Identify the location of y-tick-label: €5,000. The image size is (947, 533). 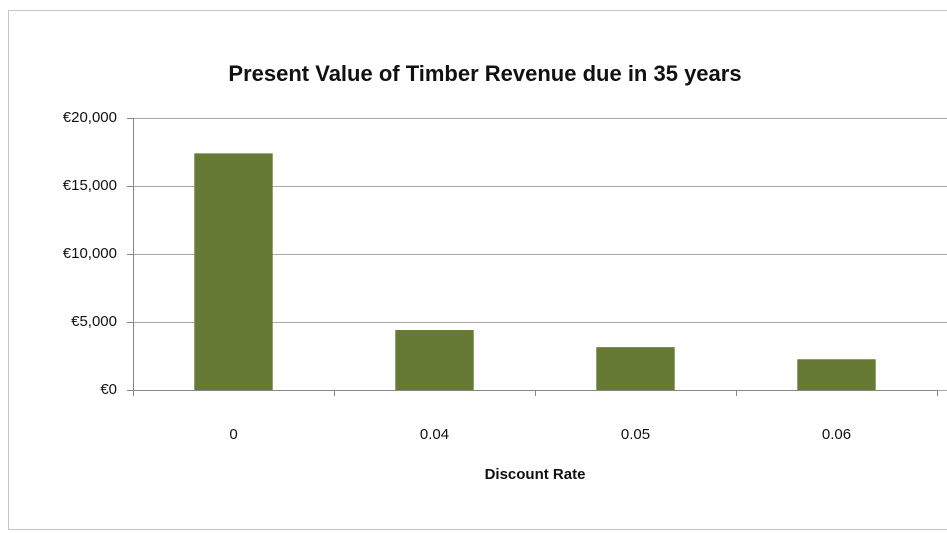
(94, 321).